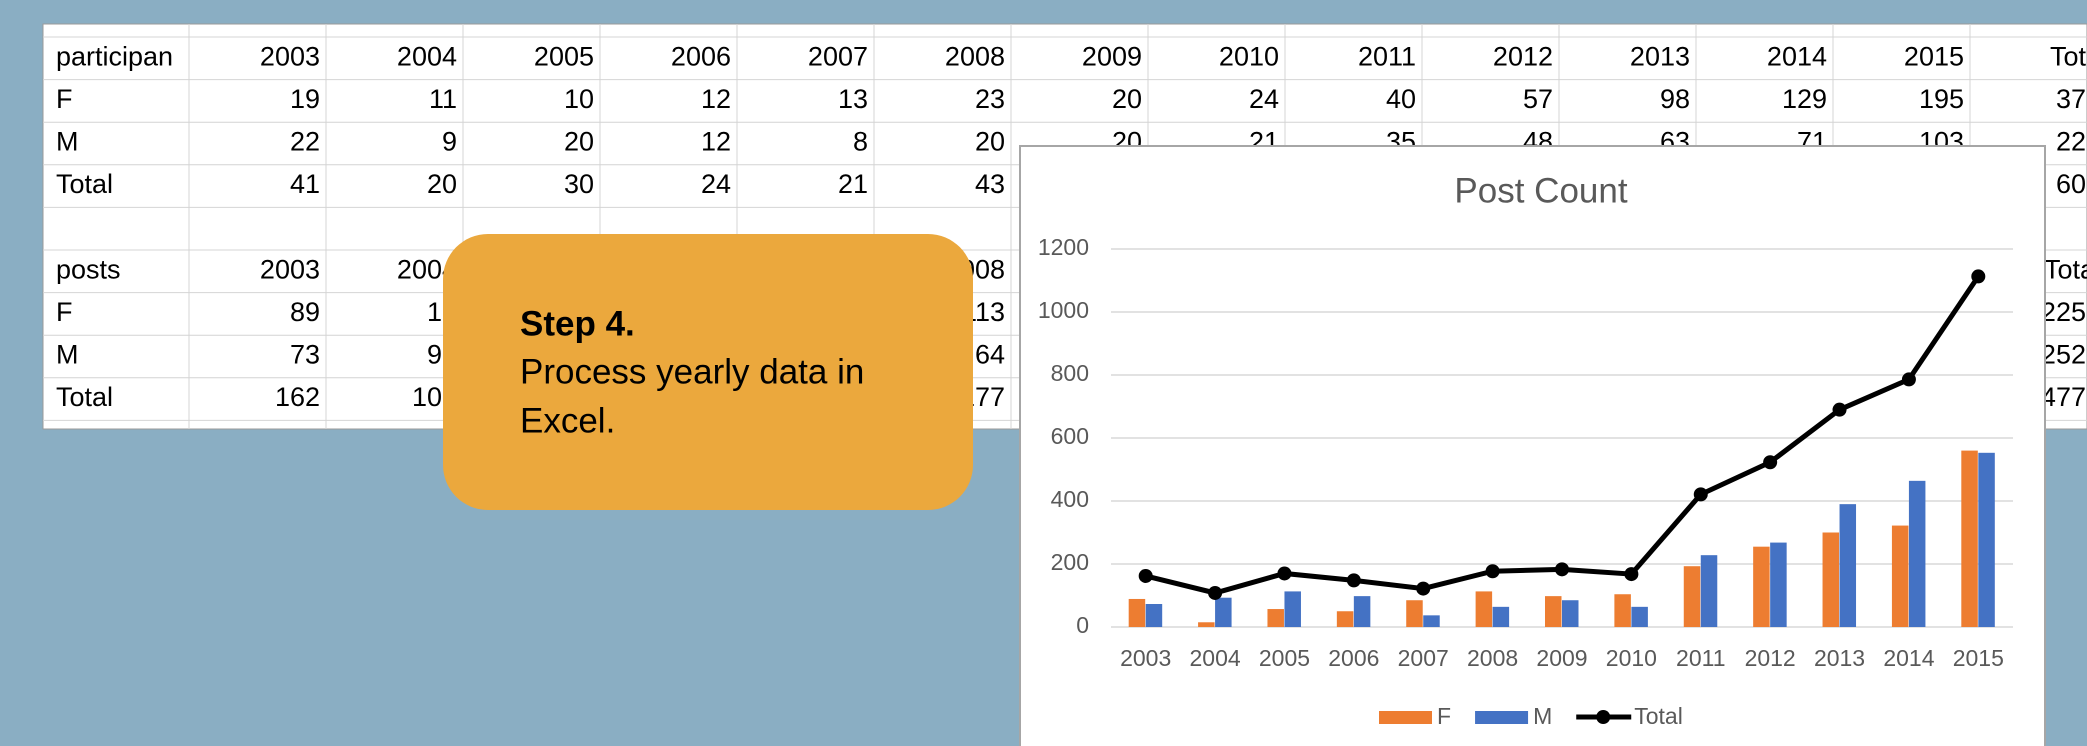  I want to click on cell: 2012, so click(1523, 56).